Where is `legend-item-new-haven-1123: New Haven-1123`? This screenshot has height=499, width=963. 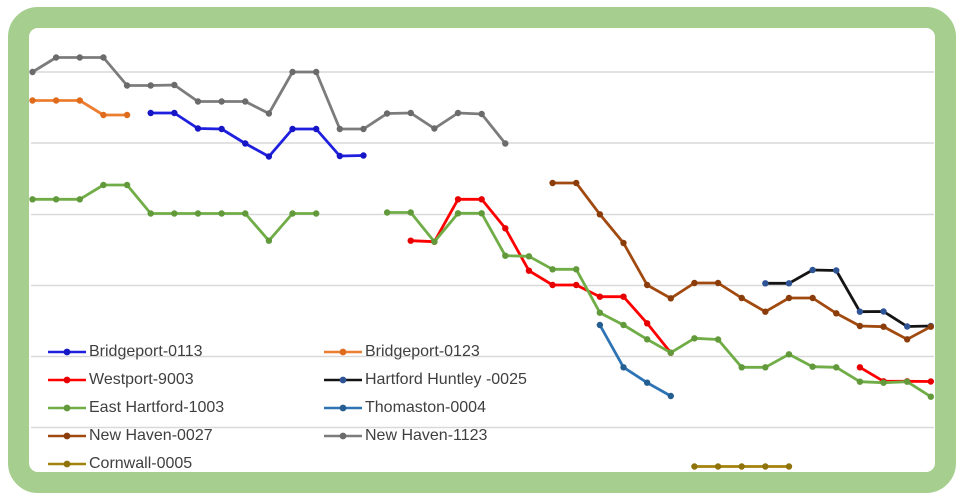 legend-item-new-haven-1123: New Haven-1123 is located at coordinates (405, 436).